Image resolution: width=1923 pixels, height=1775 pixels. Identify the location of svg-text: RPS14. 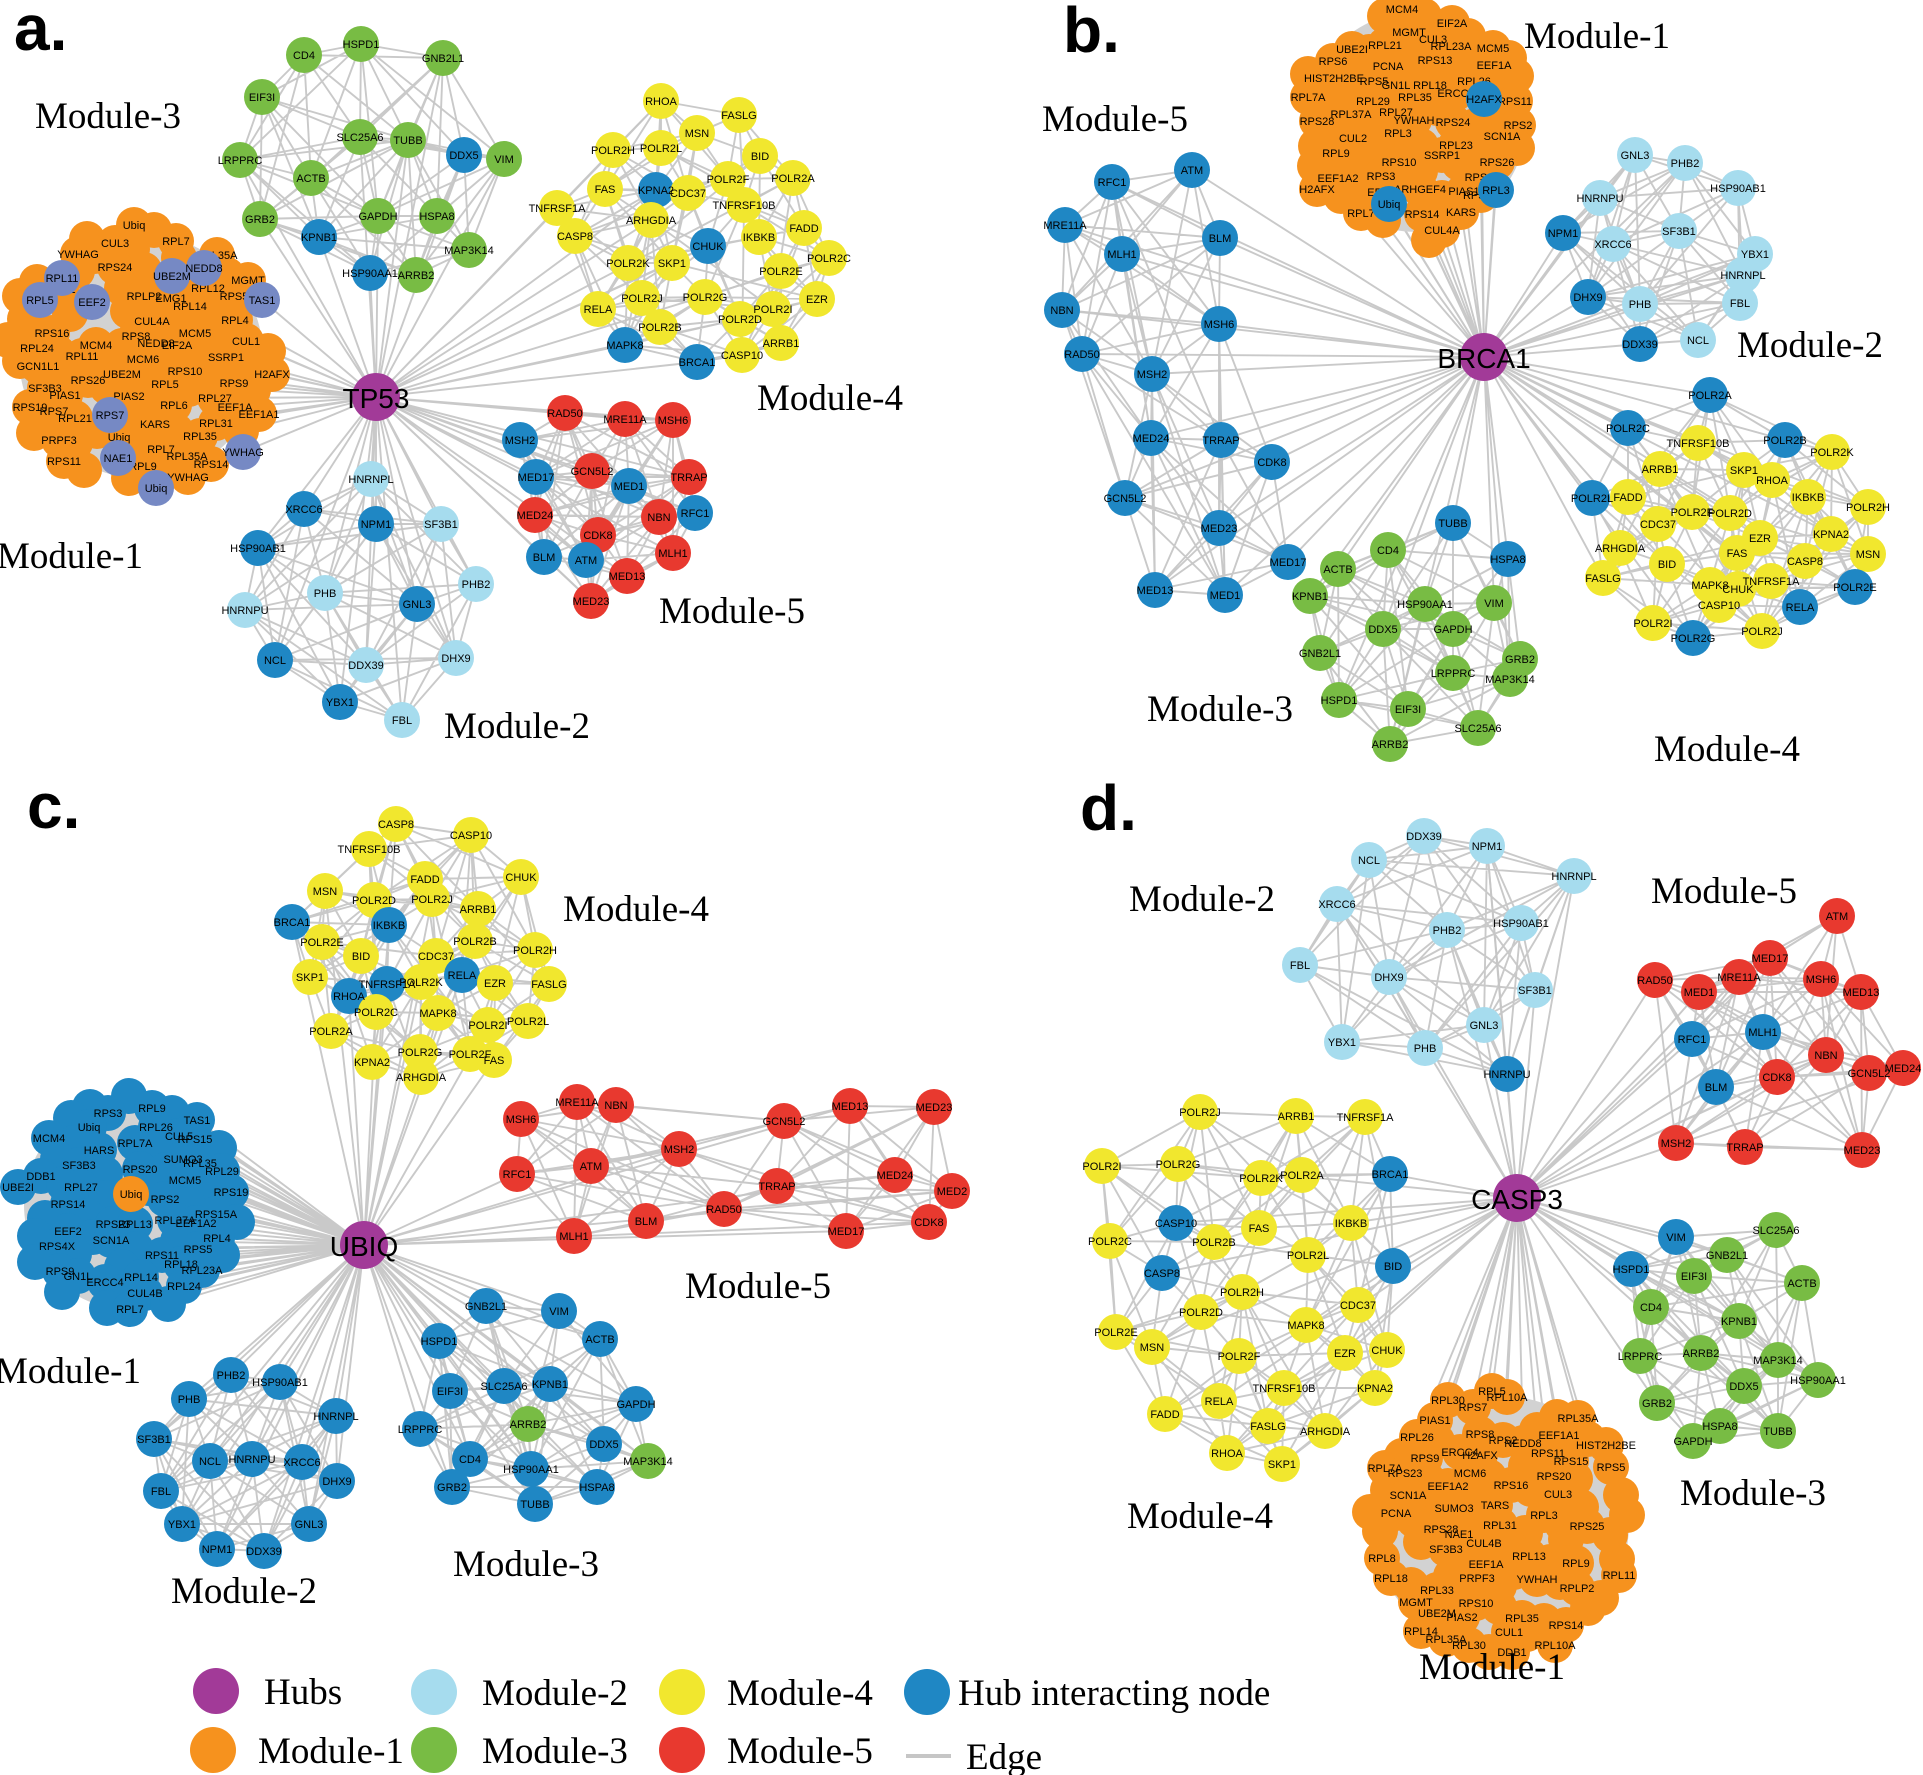
(68, 1205).